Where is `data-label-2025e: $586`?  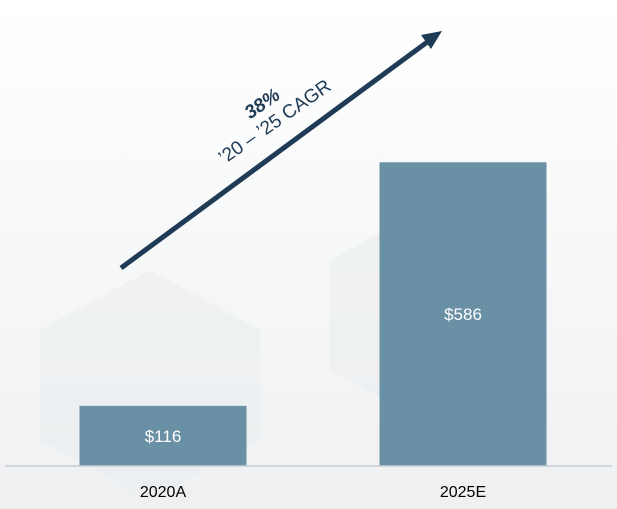 data-label-2025e: $586 is located at coordinates (463, 314).